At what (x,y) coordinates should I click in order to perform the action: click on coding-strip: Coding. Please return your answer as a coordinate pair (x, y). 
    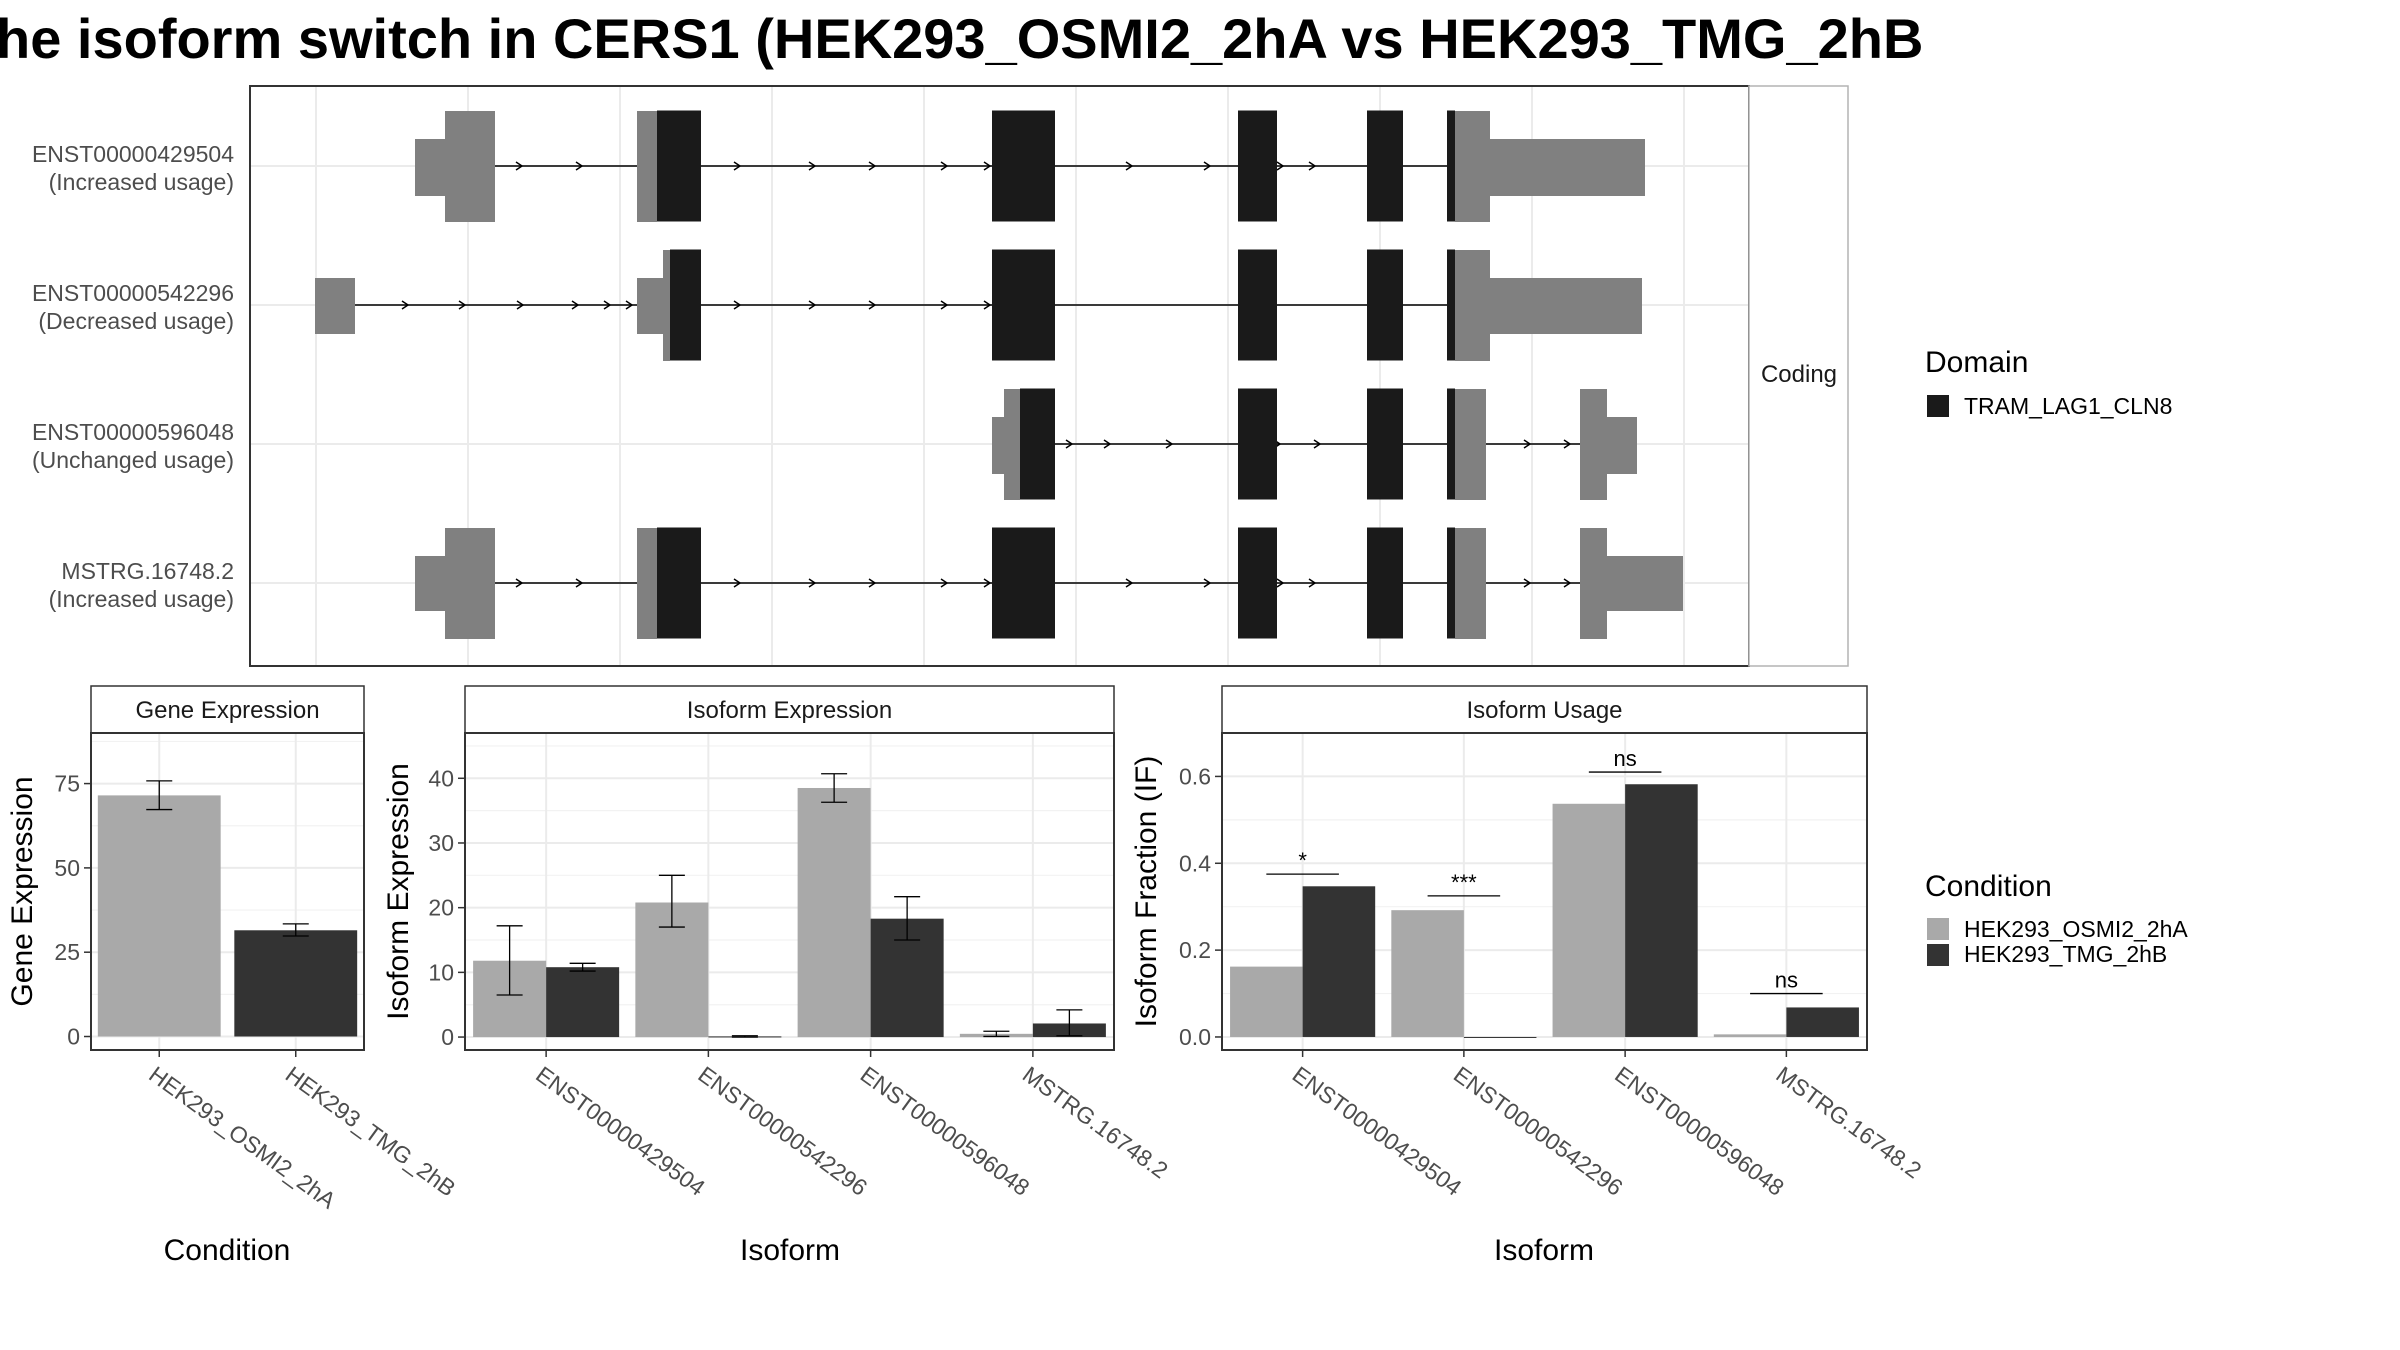
    Looking at the image, I should click on (1798, 376).